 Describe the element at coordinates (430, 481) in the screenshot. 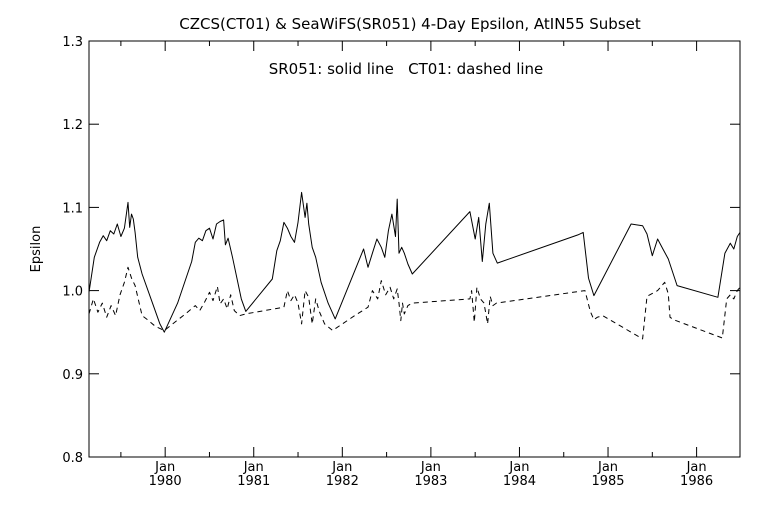

I see `x-tick-label-year: 1983` at that location.